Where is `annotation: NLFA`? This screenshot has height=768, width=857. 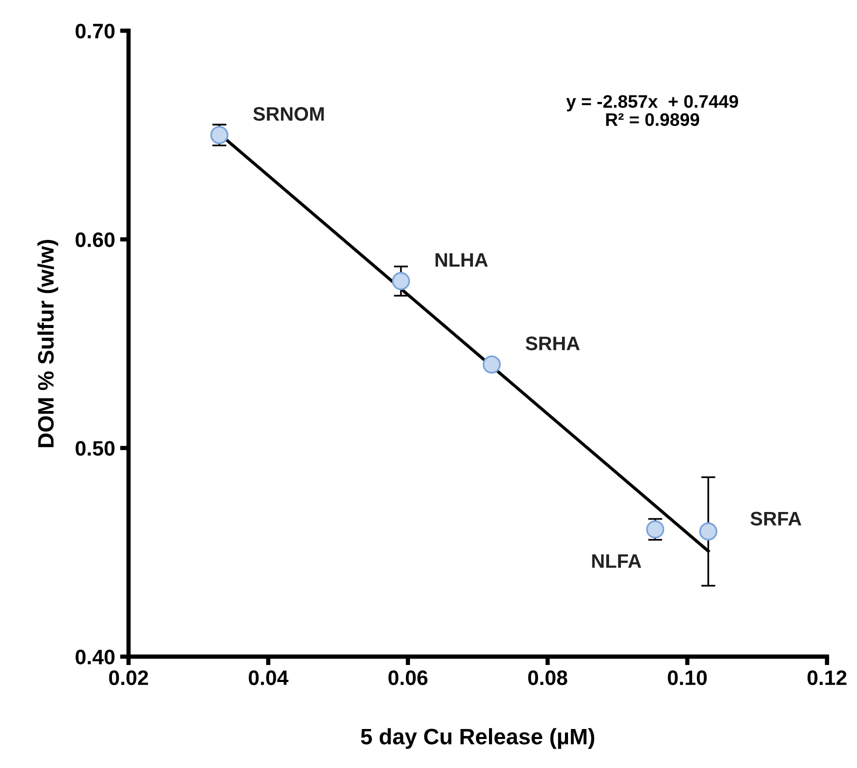 annotation: NLFA is located at coordinates (617, 561).